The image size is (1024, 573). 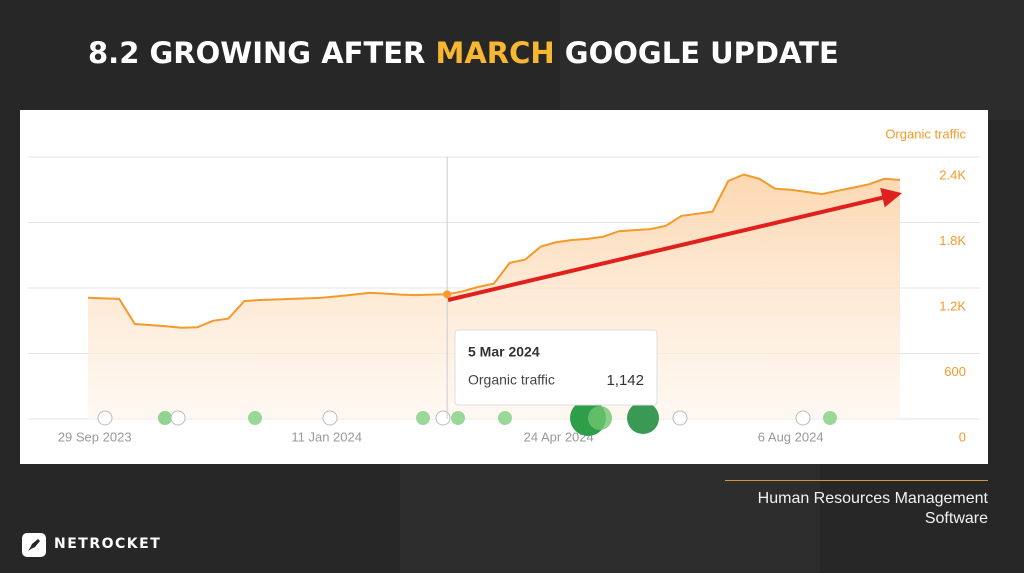 What do you see at coordinates (625, 380) in the screenshot?
I see `tooltip-value: 1,142` at bounding box center [625, 380].